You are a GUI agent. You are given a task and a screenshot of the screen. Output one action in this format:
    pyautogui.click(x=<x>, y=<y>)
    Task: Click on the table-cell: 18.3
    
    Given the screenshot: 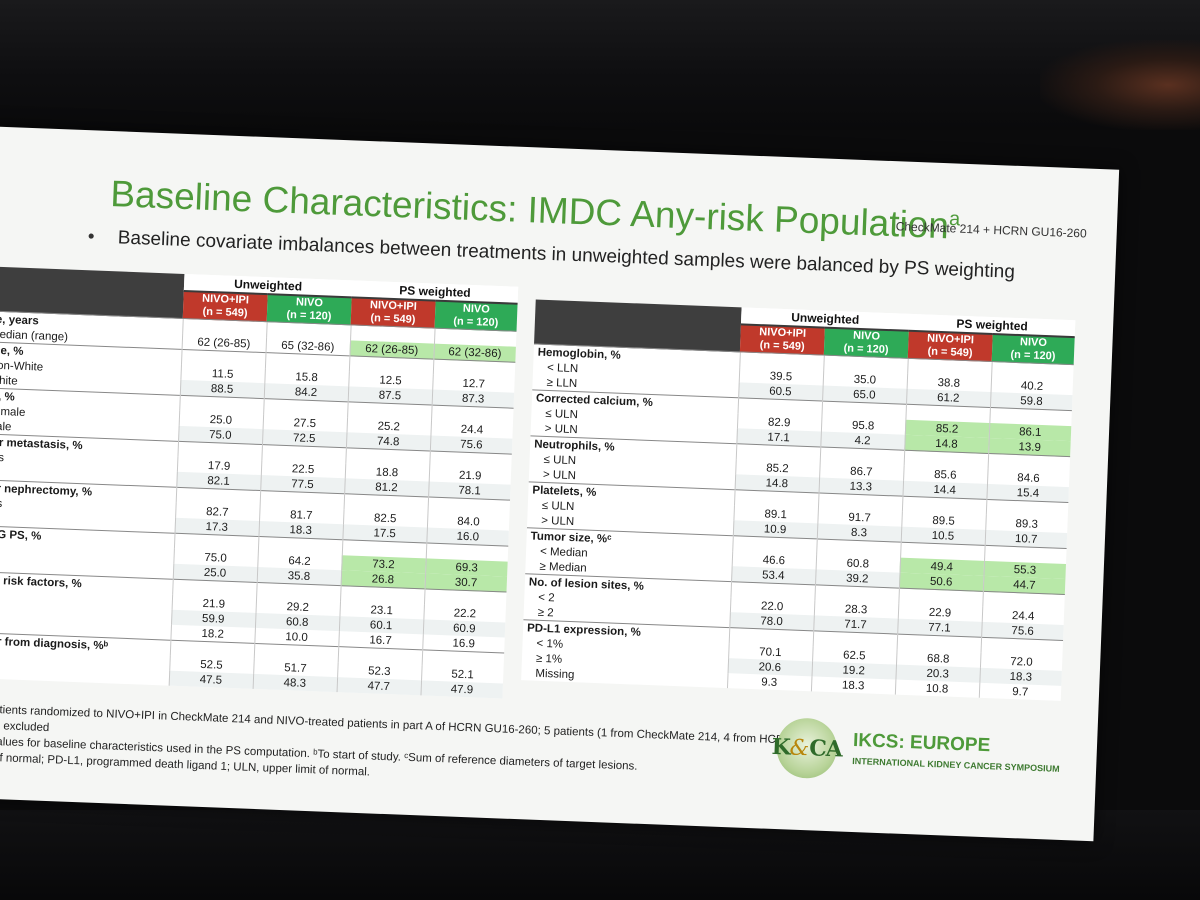 What is the action you would take?
    pyautogui.click(x=853, y=685)
    